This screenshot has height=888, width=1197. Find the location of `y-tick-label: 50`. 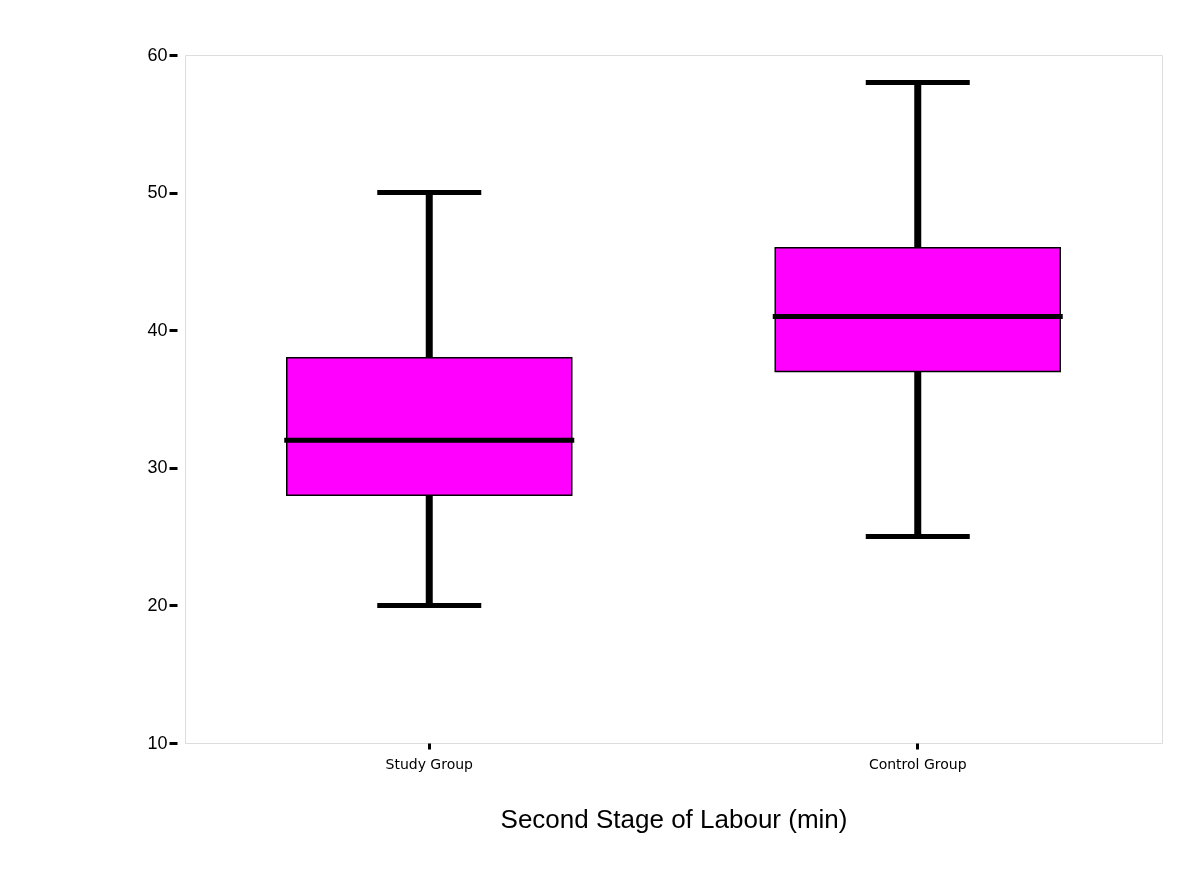

y-tick-label: 50 is located at coordinates (157, 192).